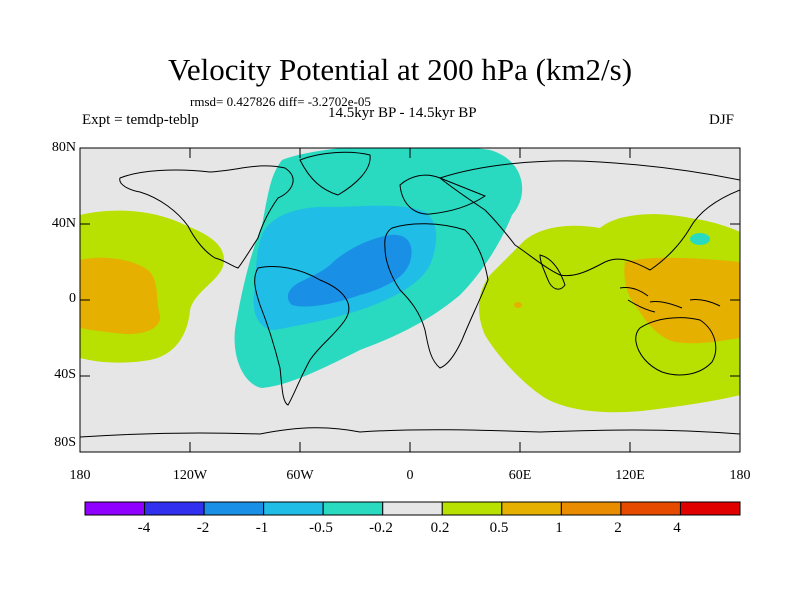  Describe the element at coordinates (440, 528) in the screenshot. I see `colorbar-label: 0.2` at that location.